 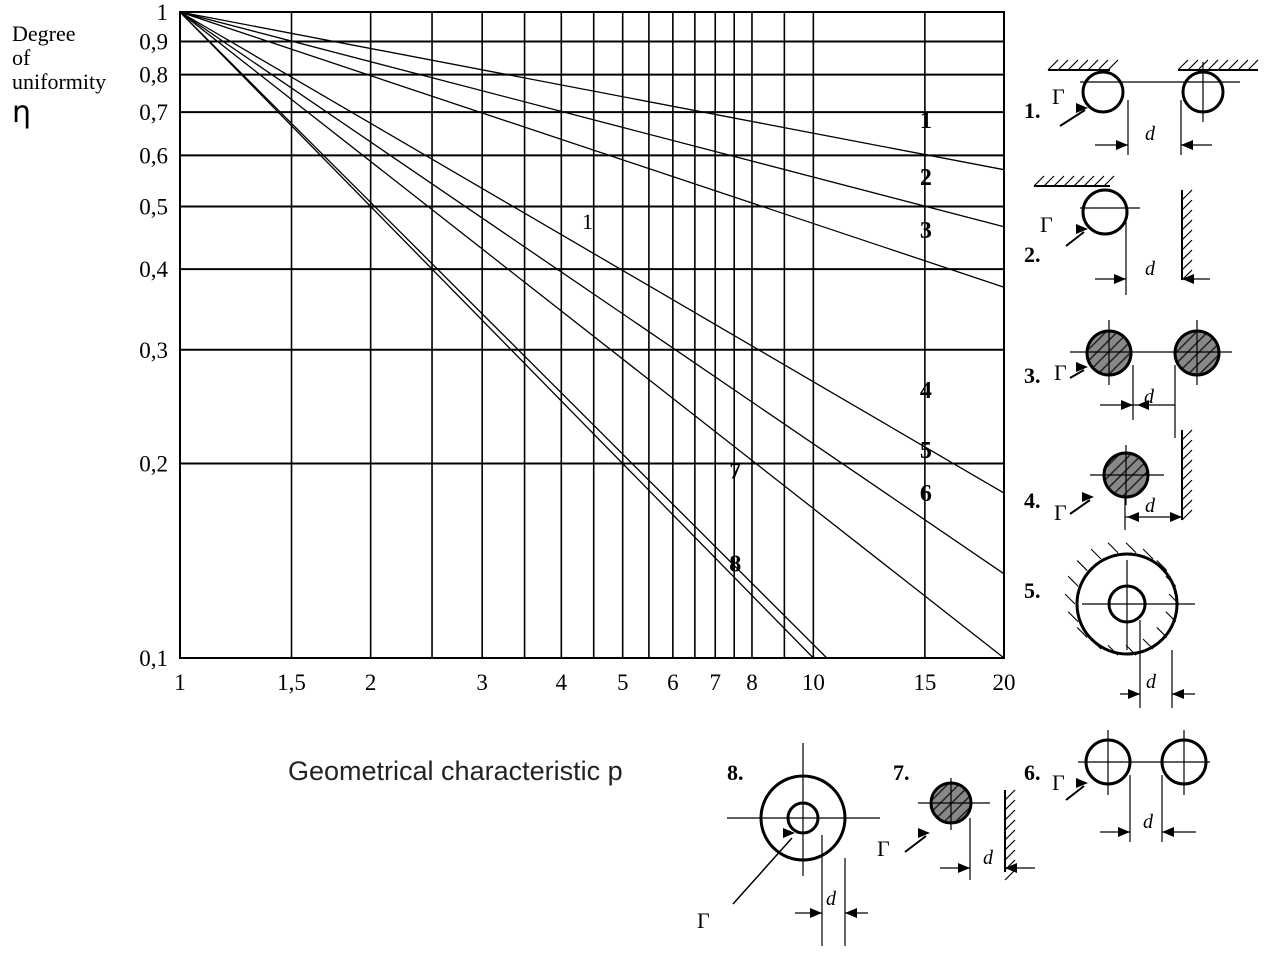 I want to click on scheme-8-gamma: Γ, so click(x=703, y=920).